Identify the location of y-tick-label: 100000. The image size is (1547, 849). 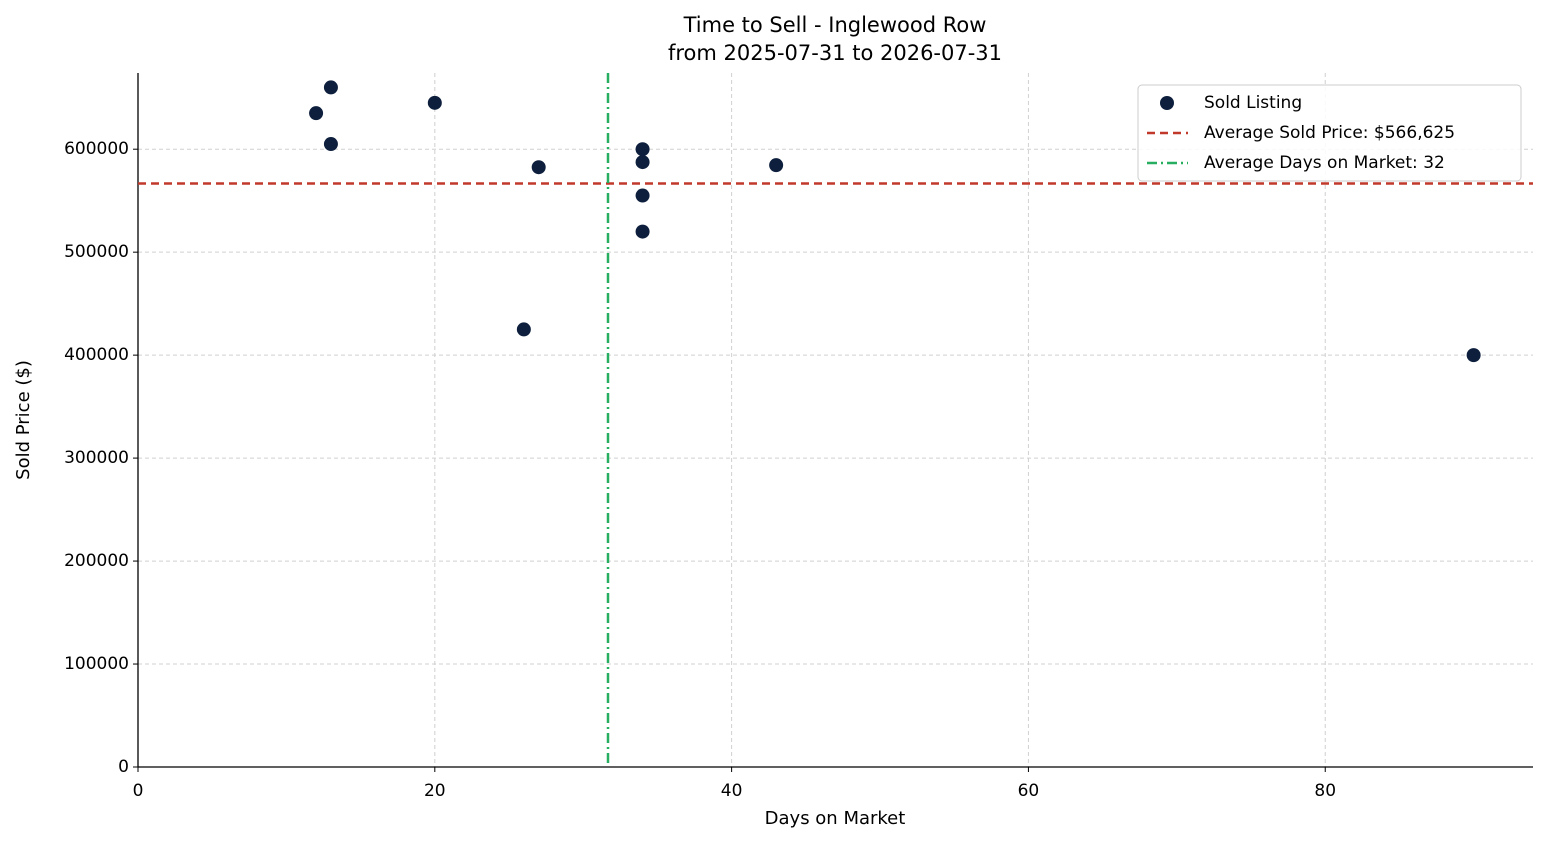
(96, 664).